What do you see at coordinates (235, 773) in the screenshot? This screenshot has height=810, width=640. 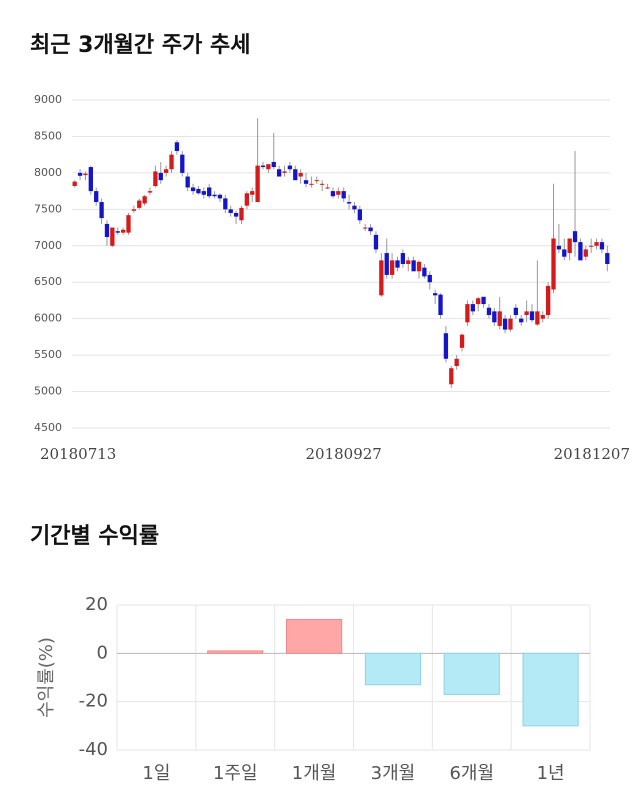 I see `x-tick-label: 1주일` at bounding box center [235, 773].